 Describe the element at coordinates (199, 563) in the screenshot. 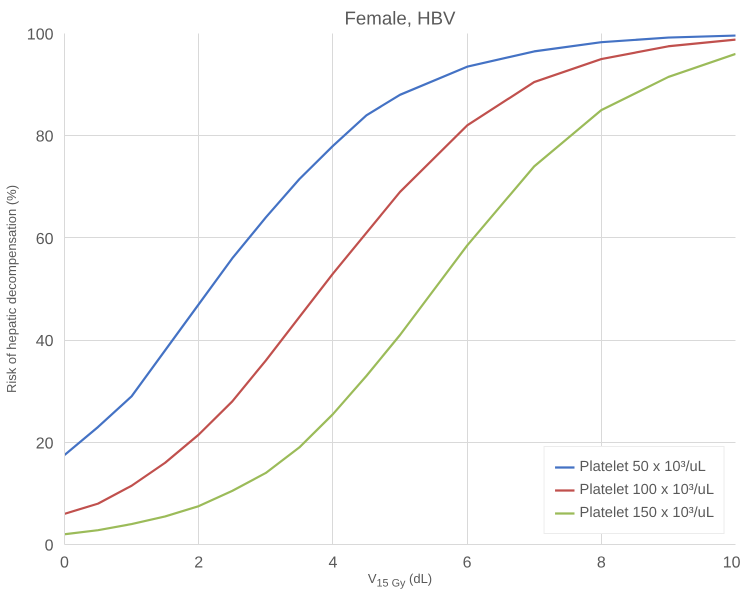

I see `x-tick-label: 2` at that location.